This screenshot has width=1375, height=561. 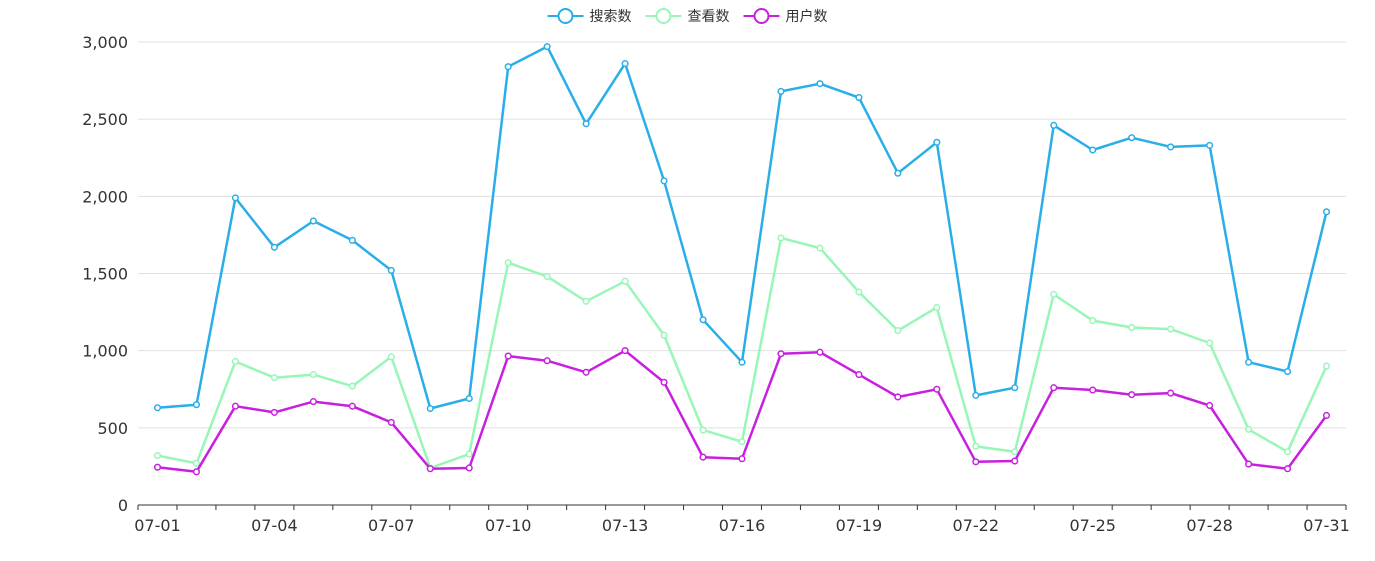 I want to click on legend-label: 搜索数, so click(x=611, y=16).